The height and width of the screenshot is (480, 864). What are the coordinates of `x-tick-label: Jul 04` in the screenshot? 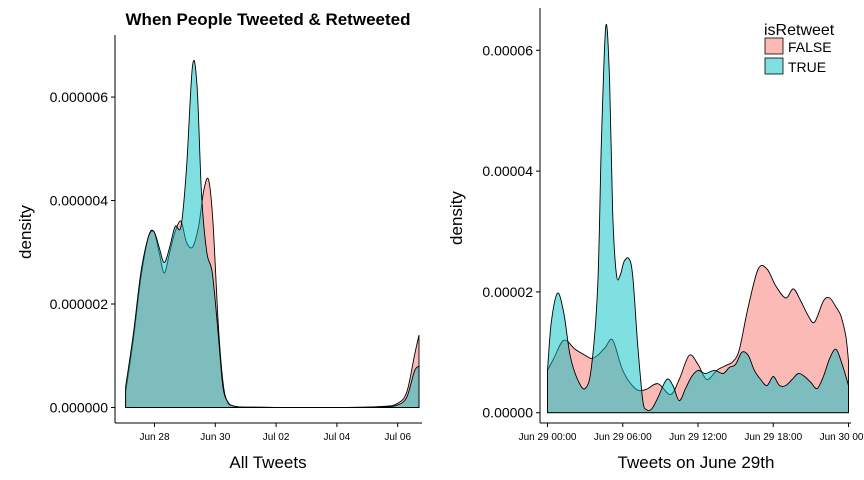 It's located at (337, 437).